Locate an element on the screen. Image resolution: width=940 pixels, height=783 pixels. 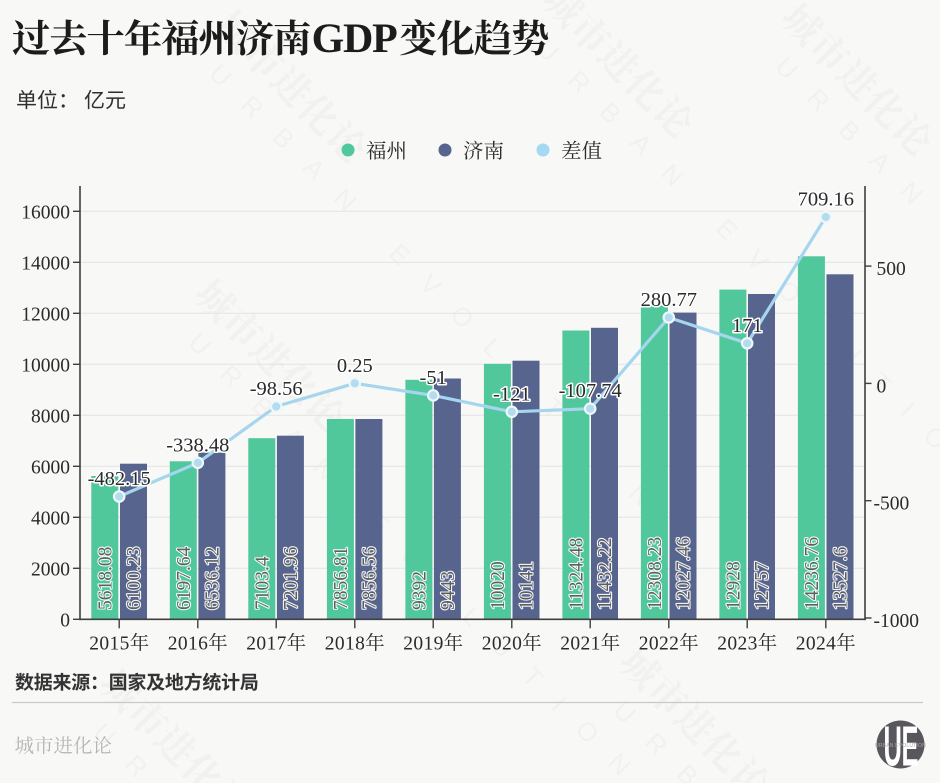
svg-text: -482.15 is located at coordinates (119, 479).